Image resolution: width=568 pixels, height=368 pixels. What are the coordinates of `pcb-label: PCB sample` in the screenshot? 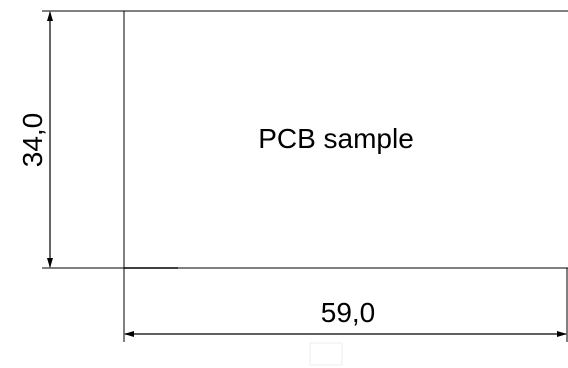 It's located at (336, 138).